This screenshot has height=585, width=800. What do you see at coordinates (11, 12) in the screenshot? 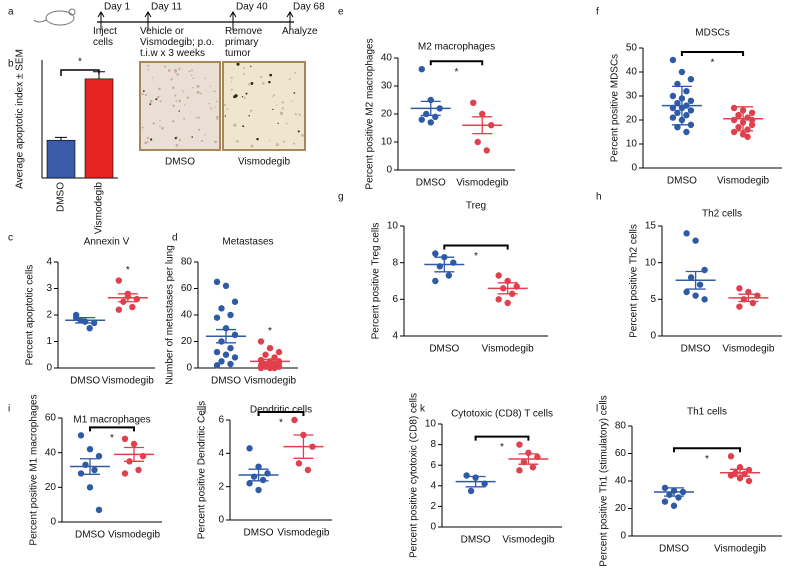
I see `panel-label: a` at bounding box center [11, 12].